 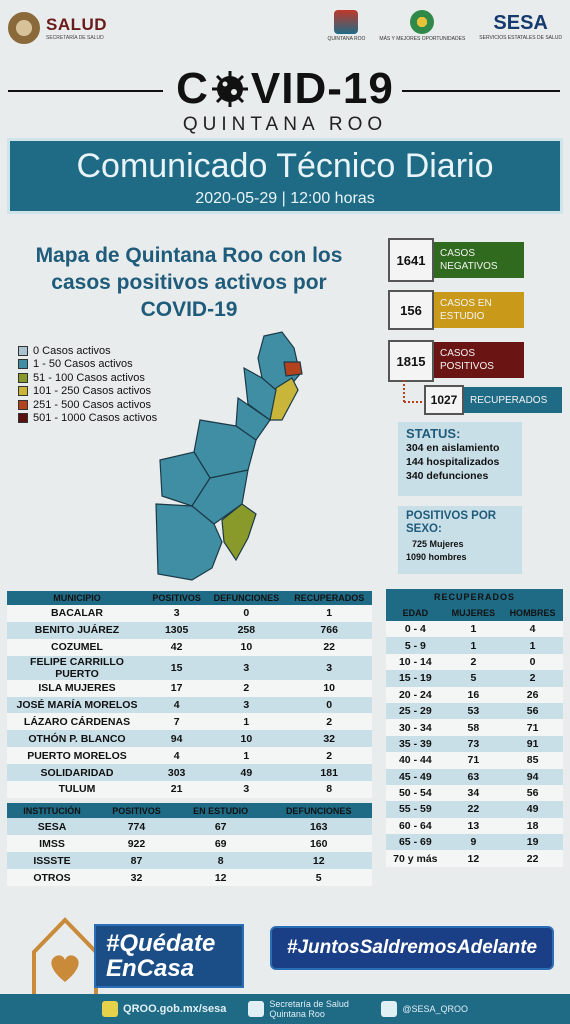 I want to click on house-heart-icon, so click(x=65, y=958).